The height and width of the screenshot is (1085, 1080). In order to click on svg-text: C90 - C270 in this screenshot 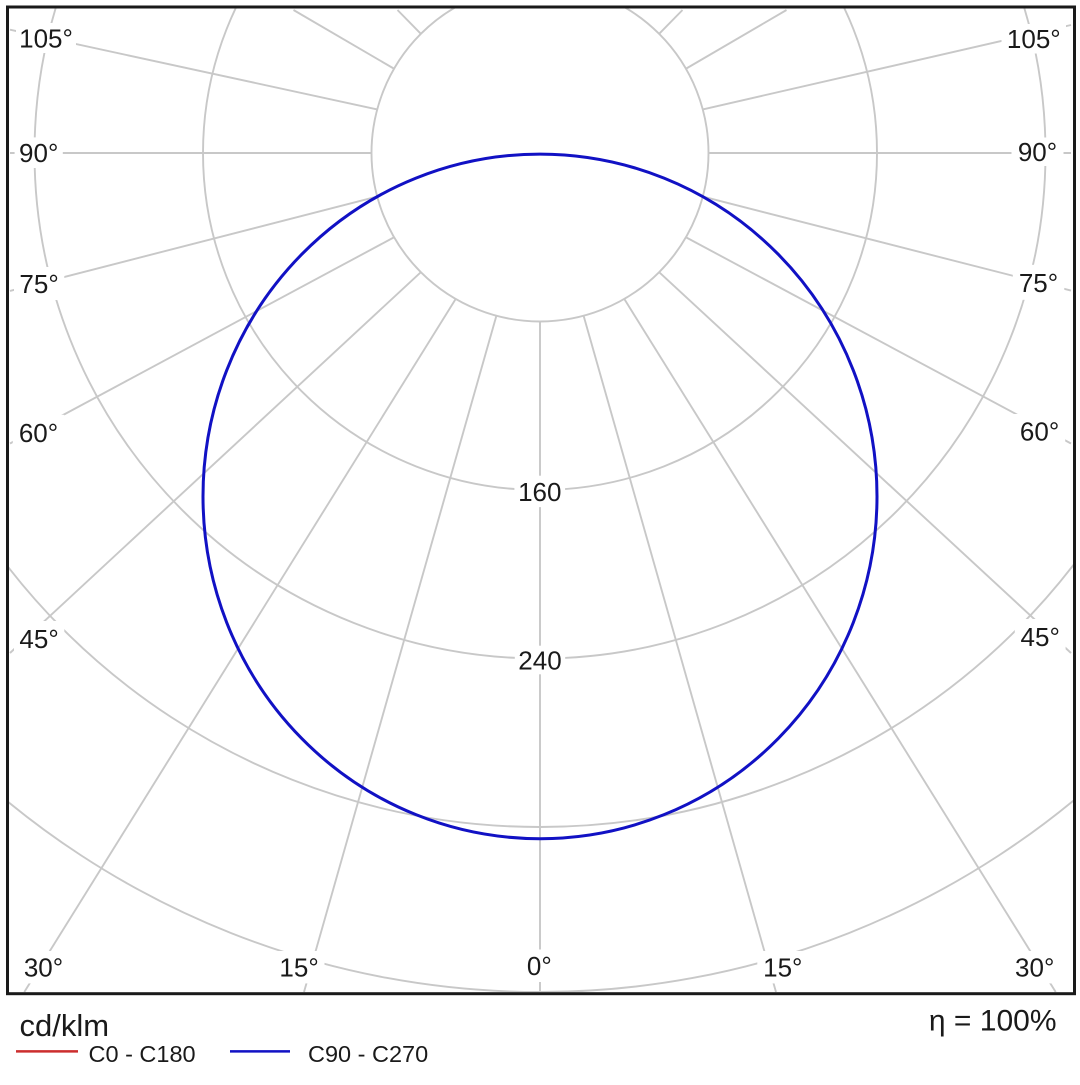, I will do `click(368, 1054)`.